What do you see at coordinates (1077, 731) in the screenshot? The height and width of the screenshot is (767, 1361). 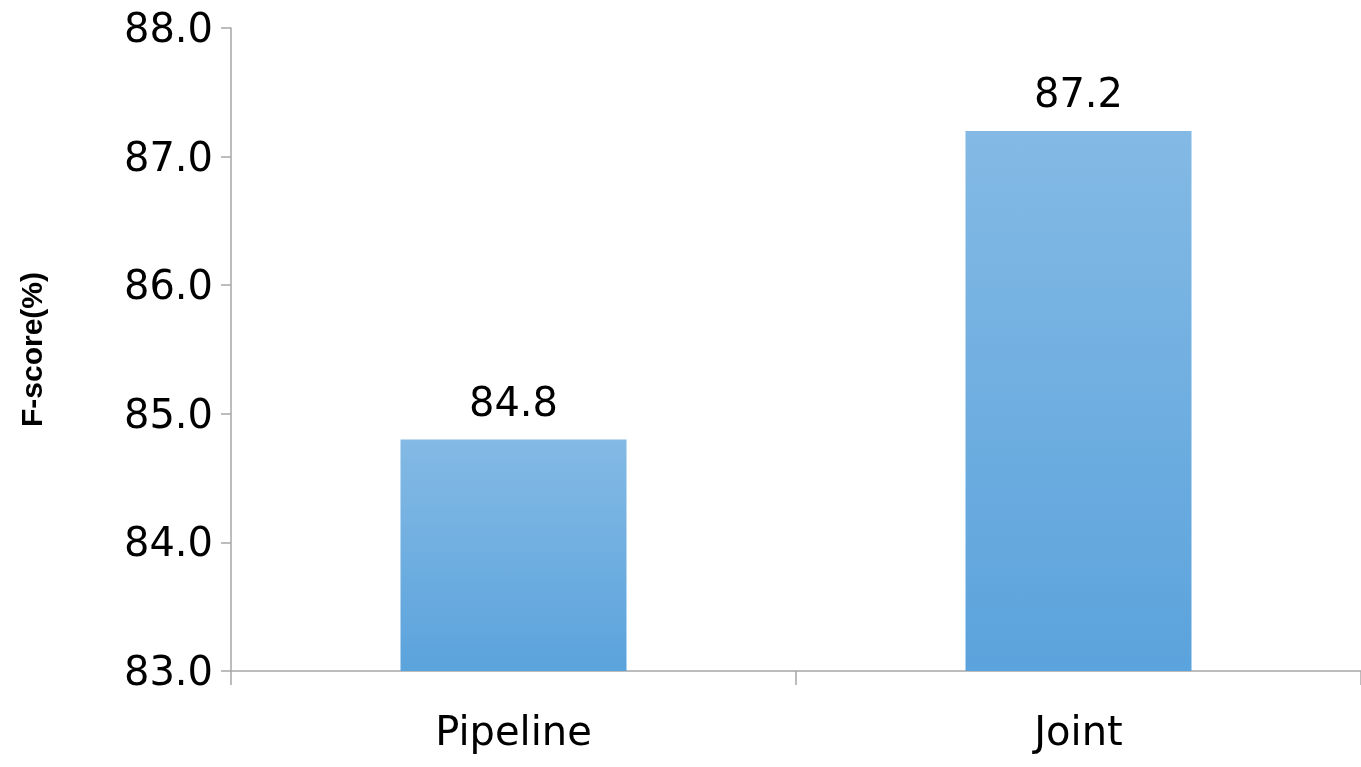 I see `x-tick-label: Joint` at bounding box center [1077, 731].